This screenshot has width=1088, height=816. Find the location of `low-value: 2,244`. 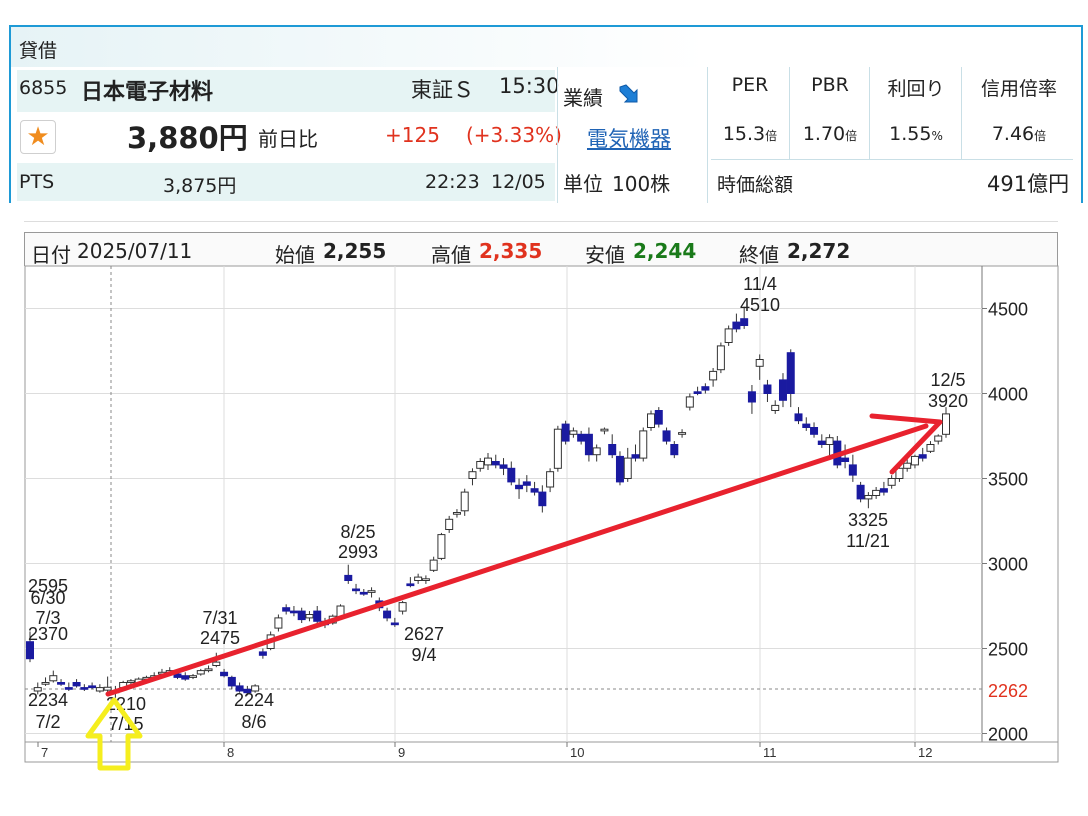

low-value: 2,244 is located at coordinates (665, 251).